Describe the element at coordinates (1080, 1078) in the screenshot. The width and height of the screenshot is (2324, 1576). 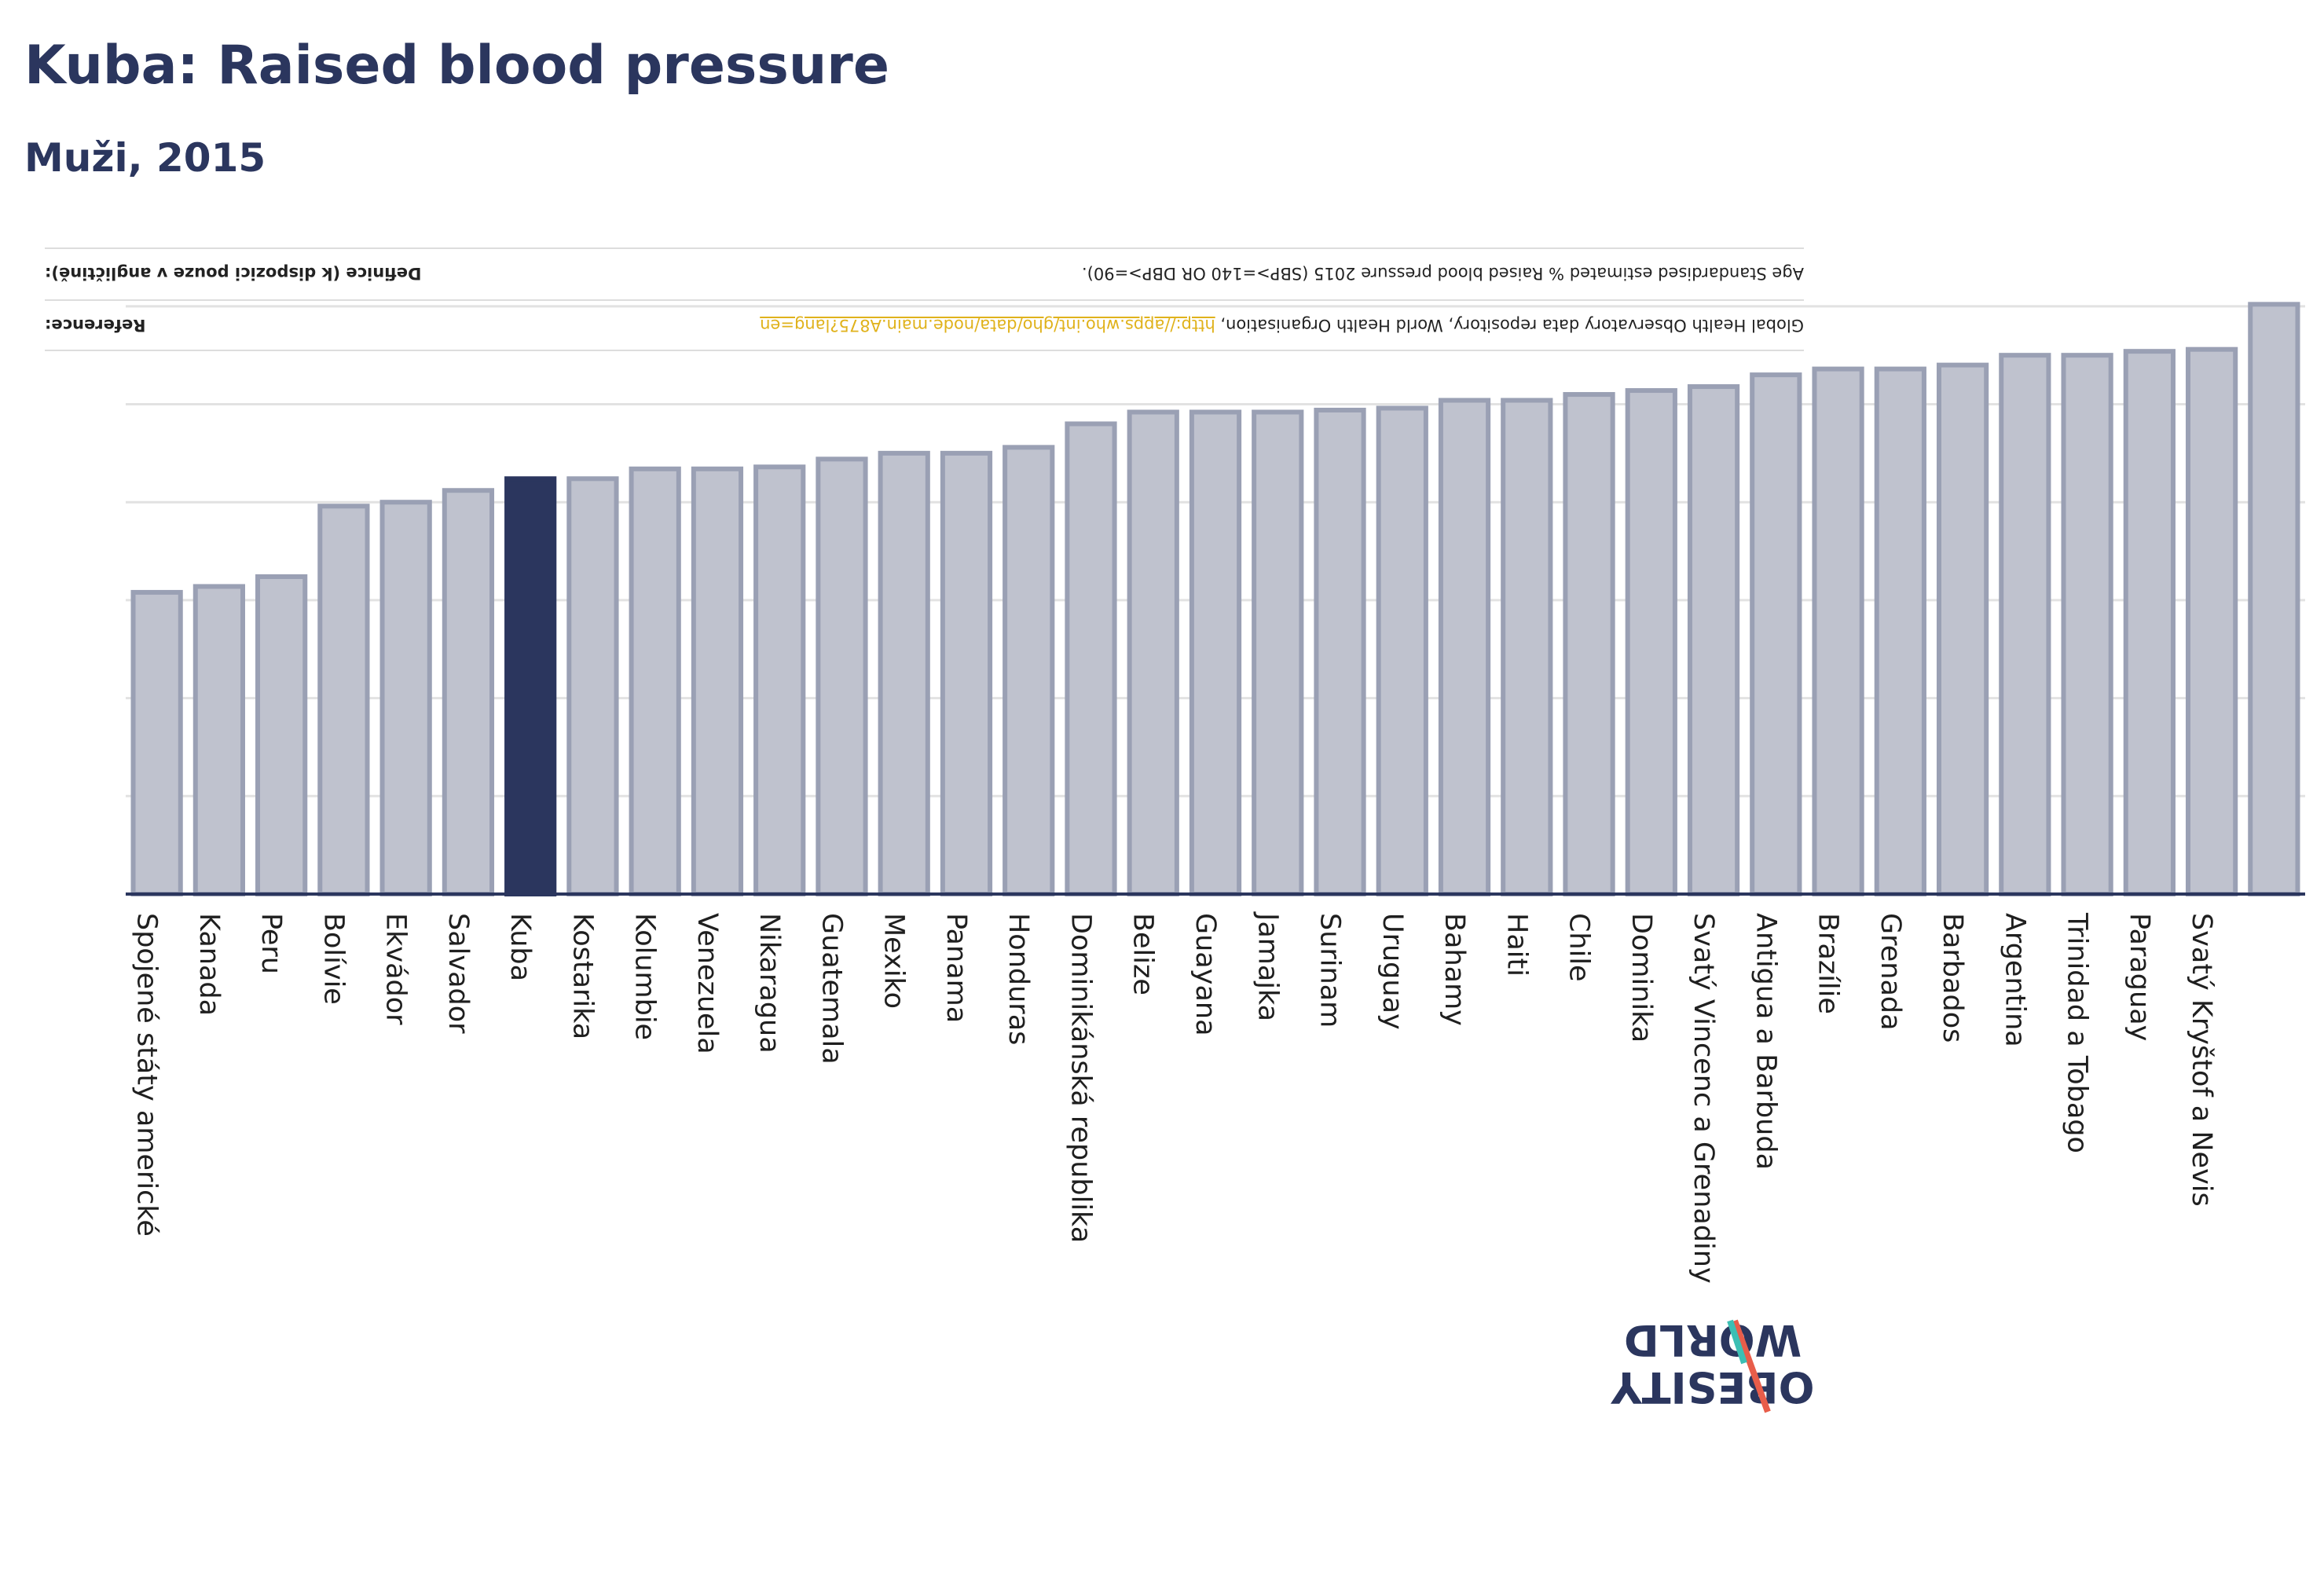
I see `x-tick-label: Dominikánská republika` at that location.